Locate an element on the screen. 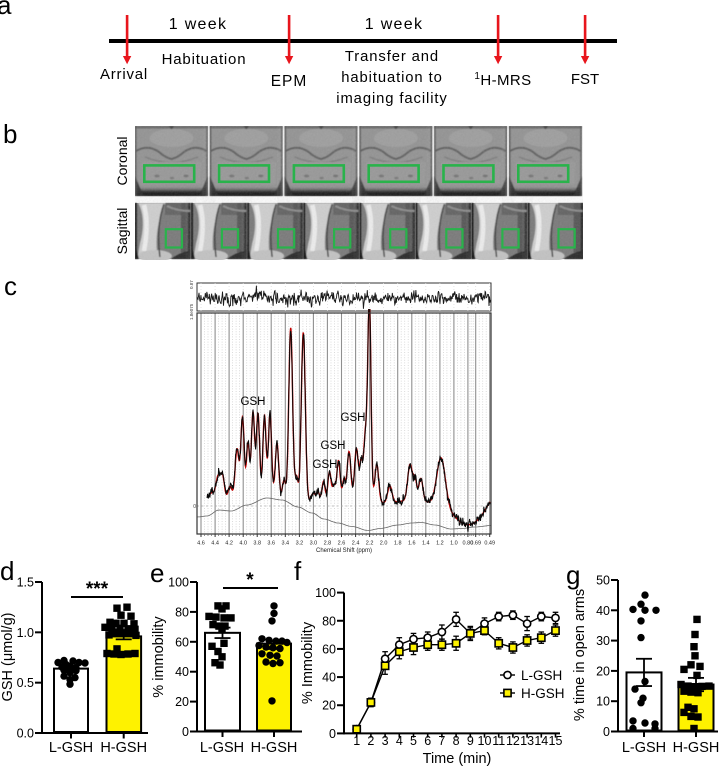 The width and height of the screenshot is (722, 771). svg-text: 0.80 is located at coordinates (468, 544).